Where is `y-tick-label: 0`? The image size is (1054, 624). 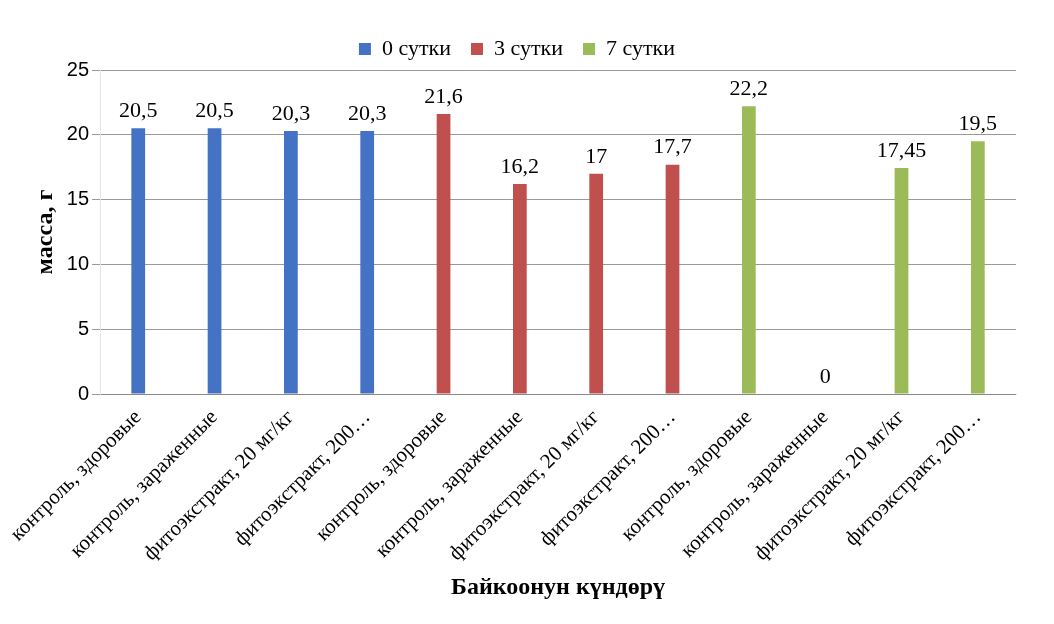 y-tick-label: 0 is located at coordinates (83, 392).